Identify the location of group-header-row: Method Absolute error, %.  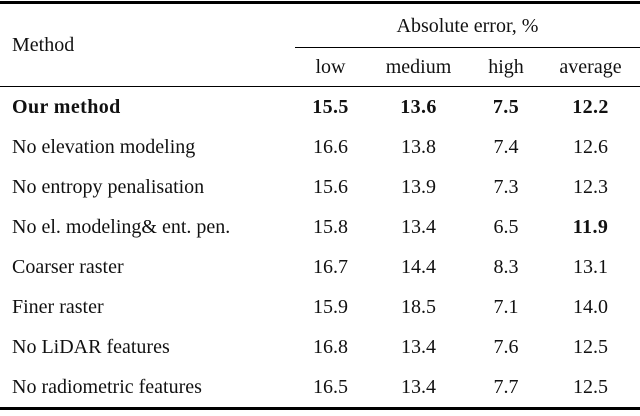
(320, 28).